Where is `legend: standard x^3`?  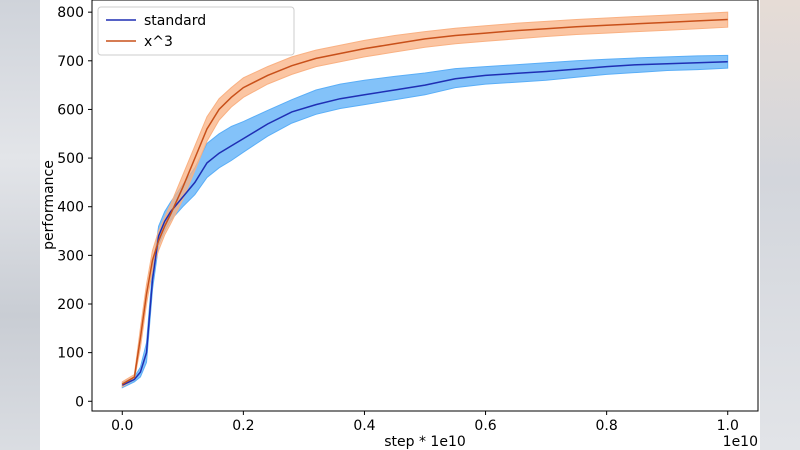 legend: standard x^3 is located at coordinates (196, 31).